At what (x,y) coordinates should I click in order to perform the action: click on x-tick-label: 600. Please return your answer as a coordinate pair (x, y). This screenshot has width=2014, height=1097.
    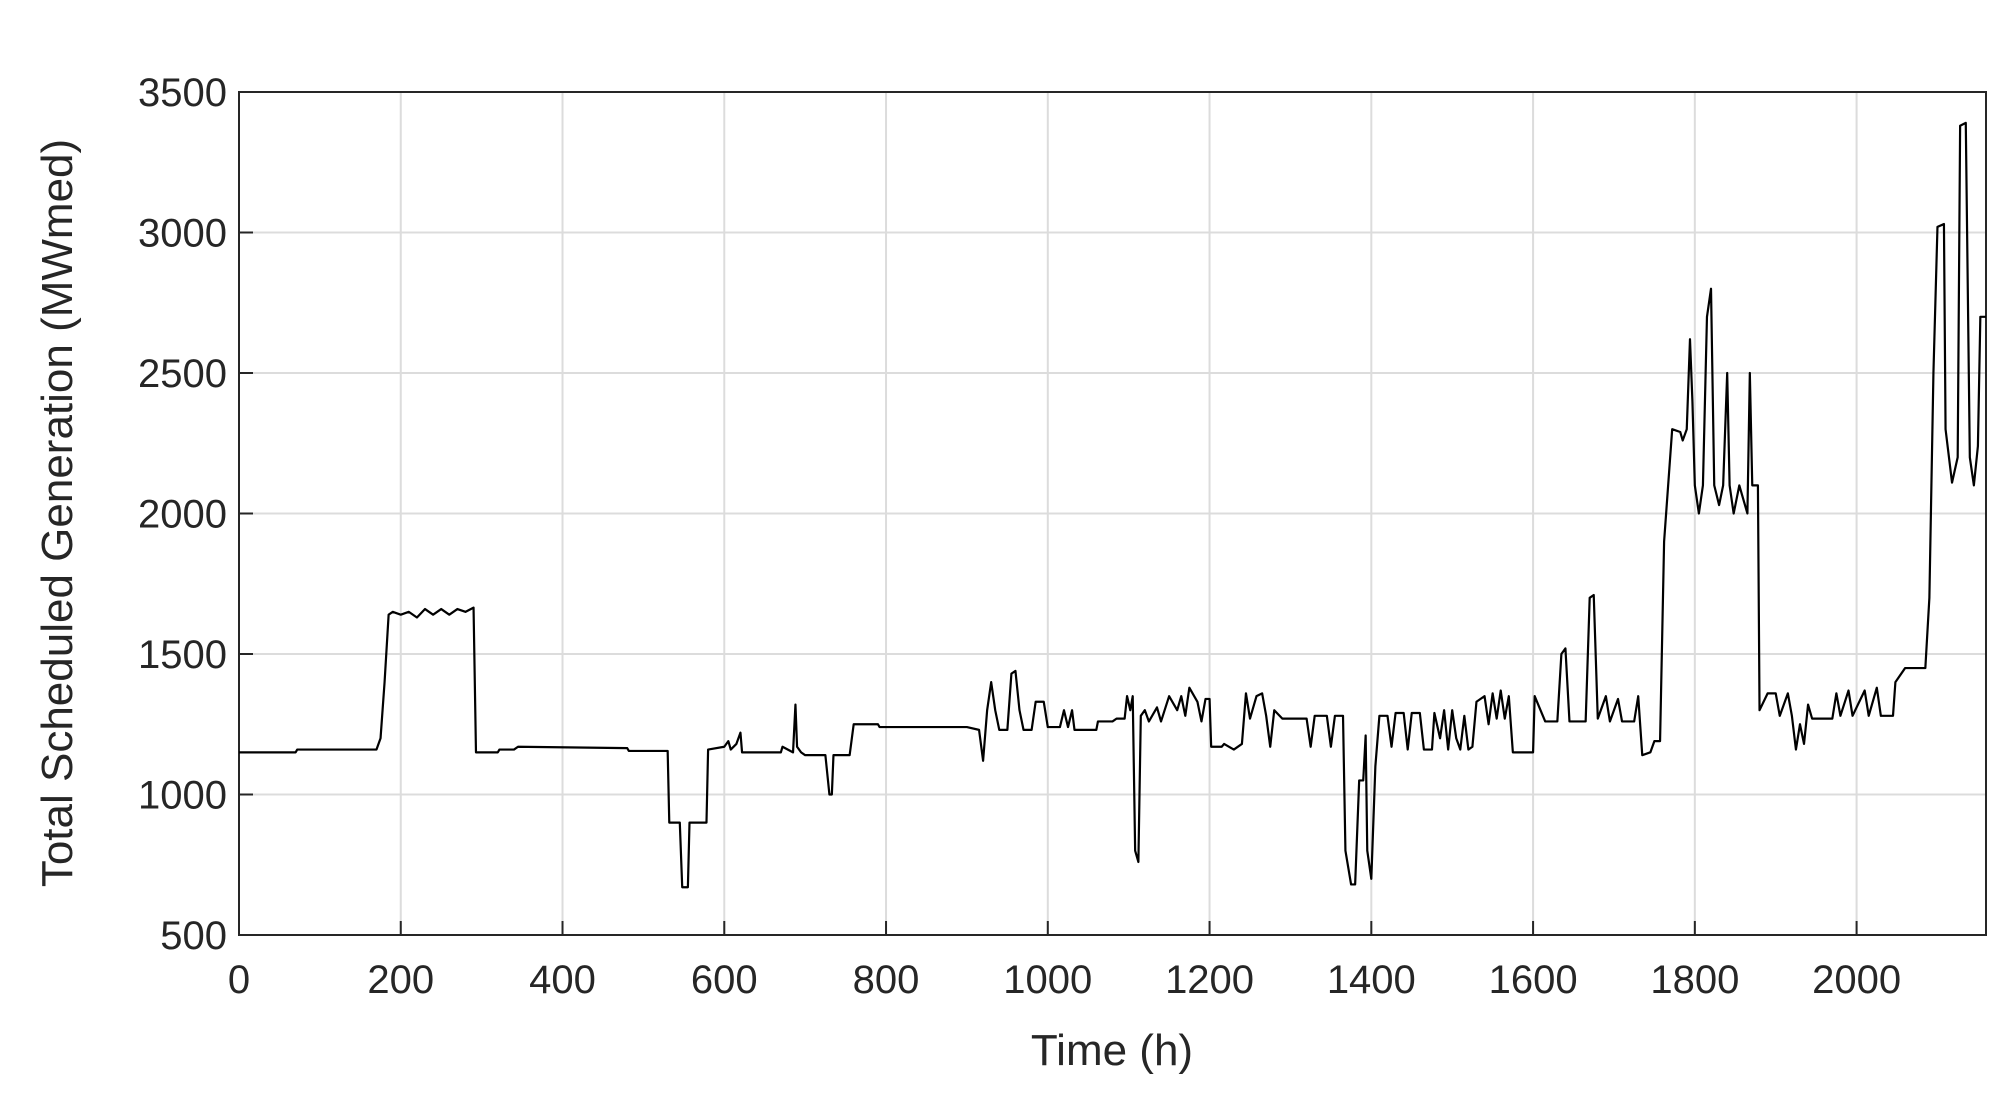
    Looking at the image, I should click on (724, 980).